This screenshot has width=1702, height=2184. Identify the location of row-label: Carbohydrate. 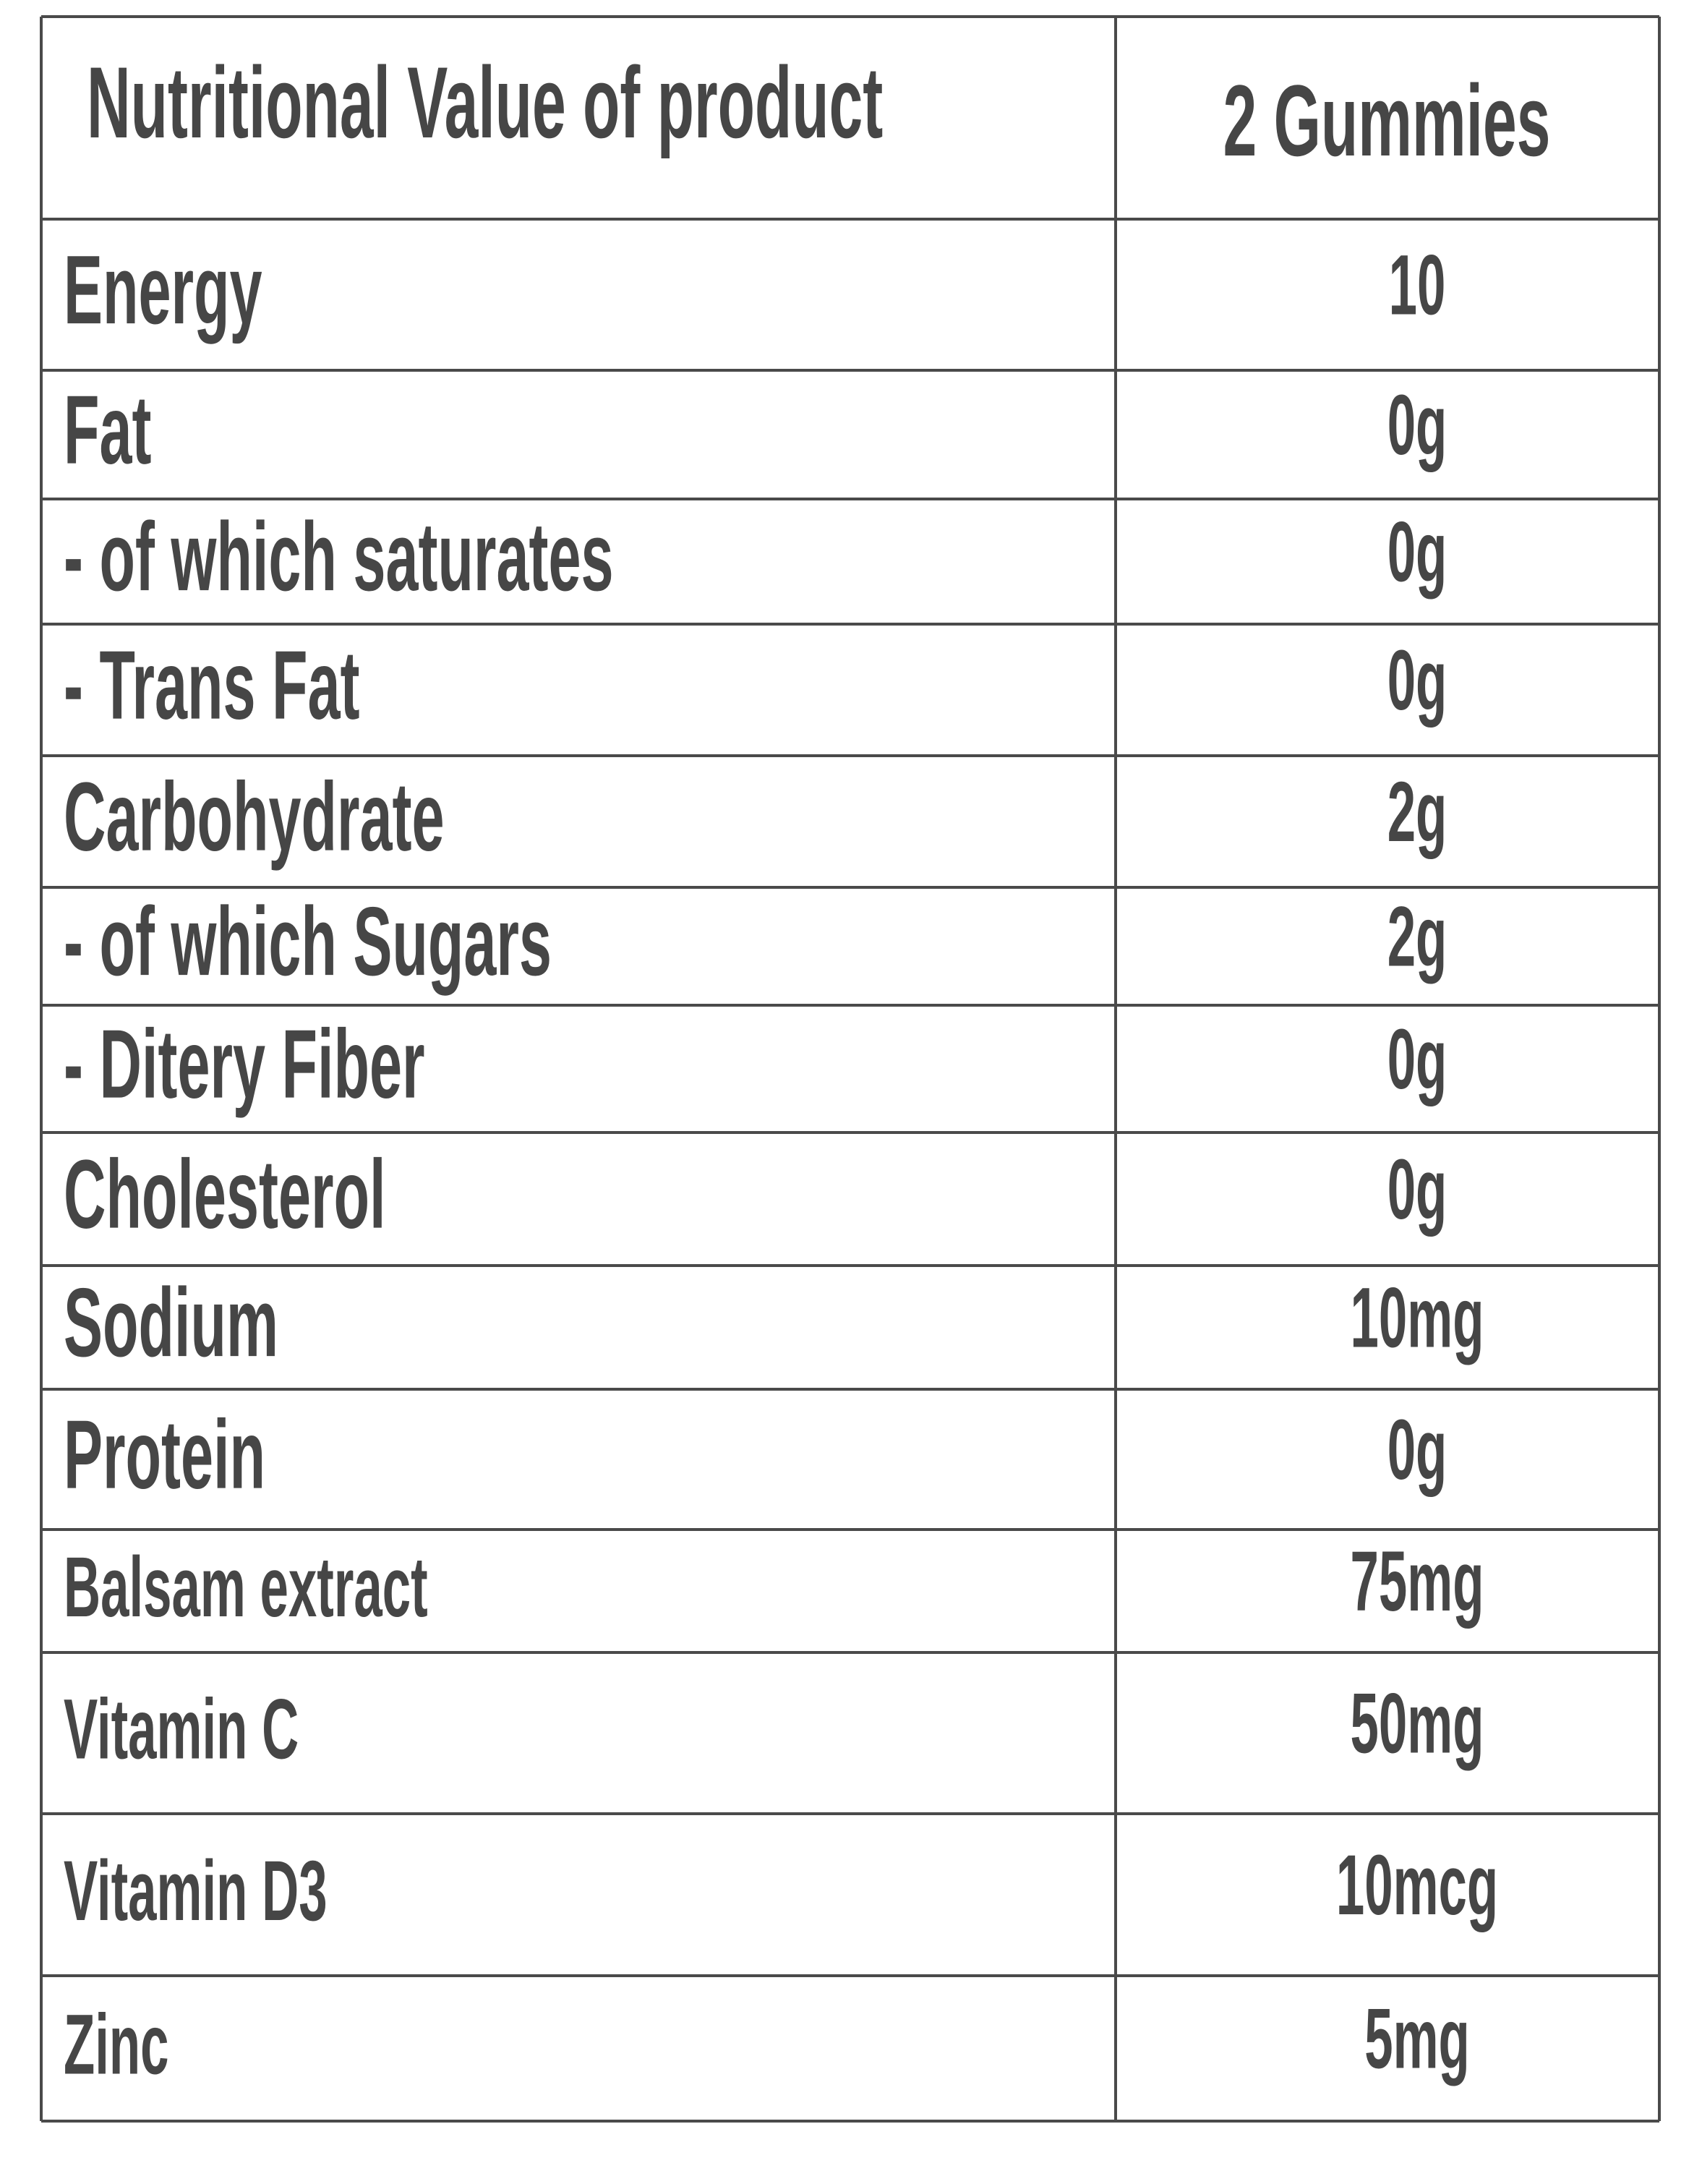
(254, 816).